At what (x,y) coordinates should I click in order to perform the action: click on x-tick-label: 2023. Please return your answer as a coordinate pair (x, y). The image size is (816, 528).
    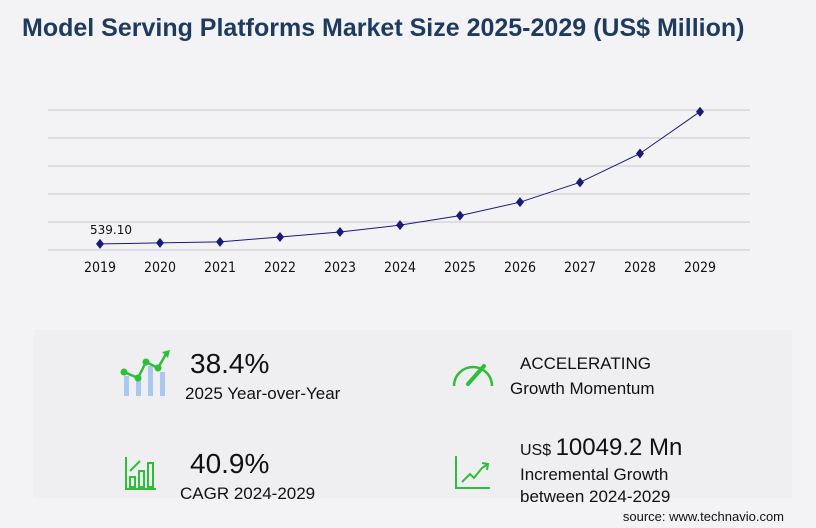
    Looking at the image, I should click on (340, 268).